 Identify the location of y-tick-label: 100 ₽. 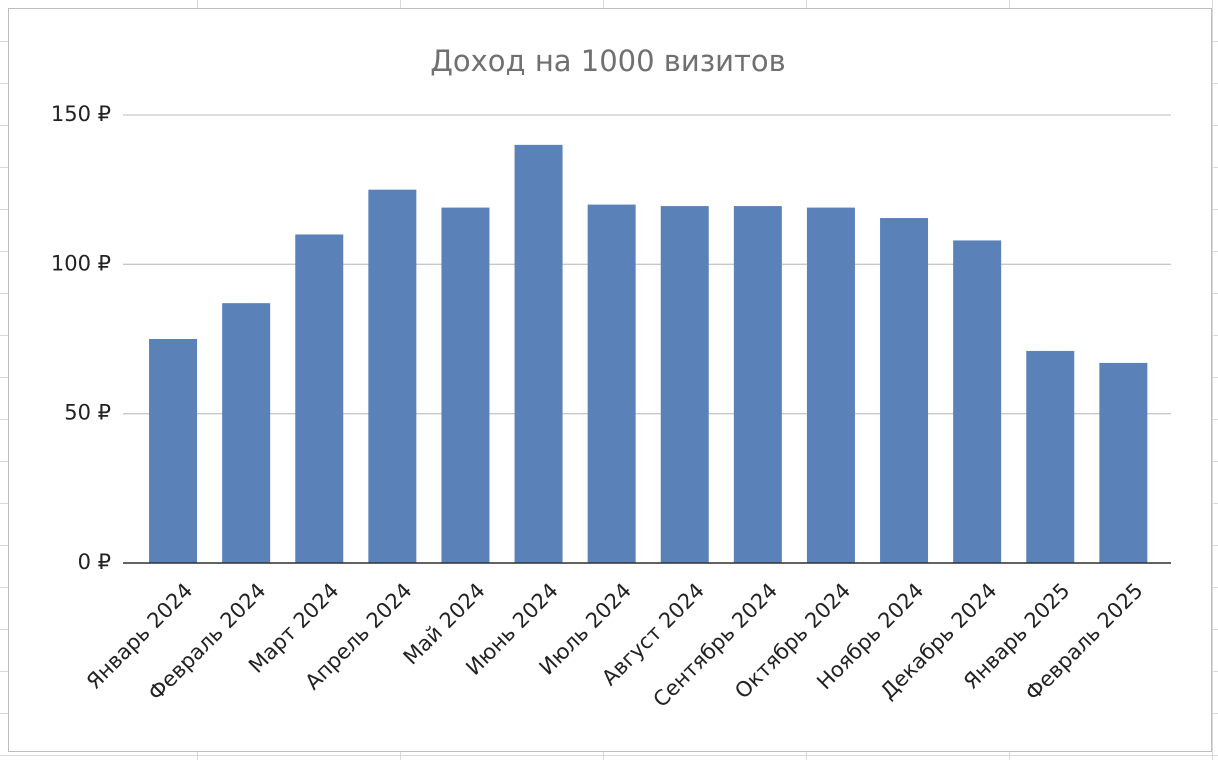
(81, 263).